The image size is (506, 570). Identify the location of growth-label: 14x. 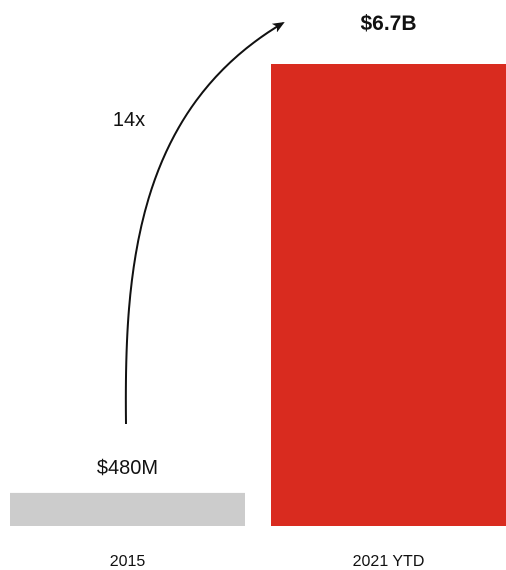
(129, 120).